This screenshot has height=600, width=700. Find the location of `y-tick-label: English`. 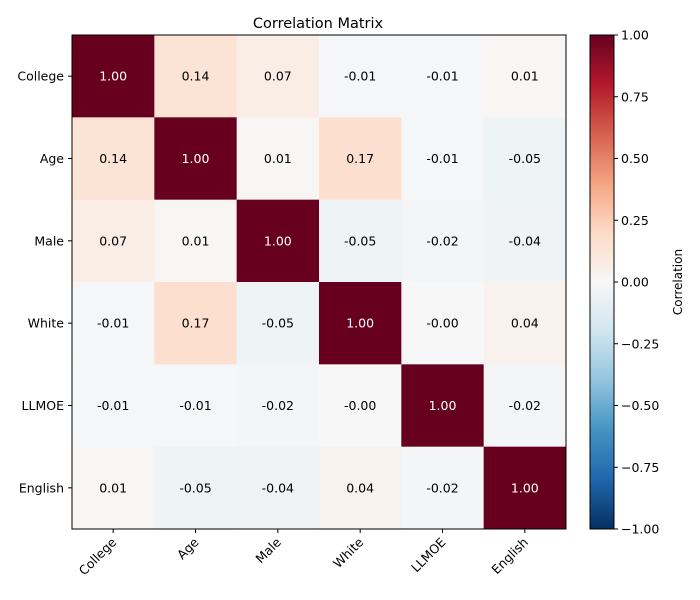

y-tick-label: English is located at coordinates (41, 487).